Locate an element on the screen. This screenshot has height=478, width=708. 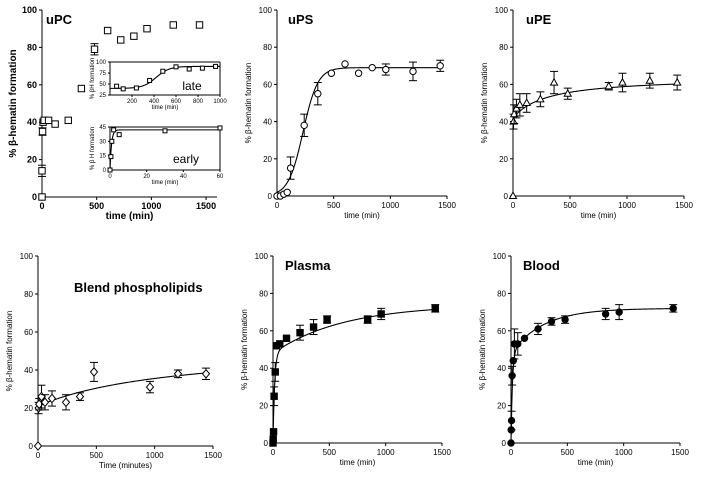
y-axis-label: % βH formation is located at coordinates (93, 78).